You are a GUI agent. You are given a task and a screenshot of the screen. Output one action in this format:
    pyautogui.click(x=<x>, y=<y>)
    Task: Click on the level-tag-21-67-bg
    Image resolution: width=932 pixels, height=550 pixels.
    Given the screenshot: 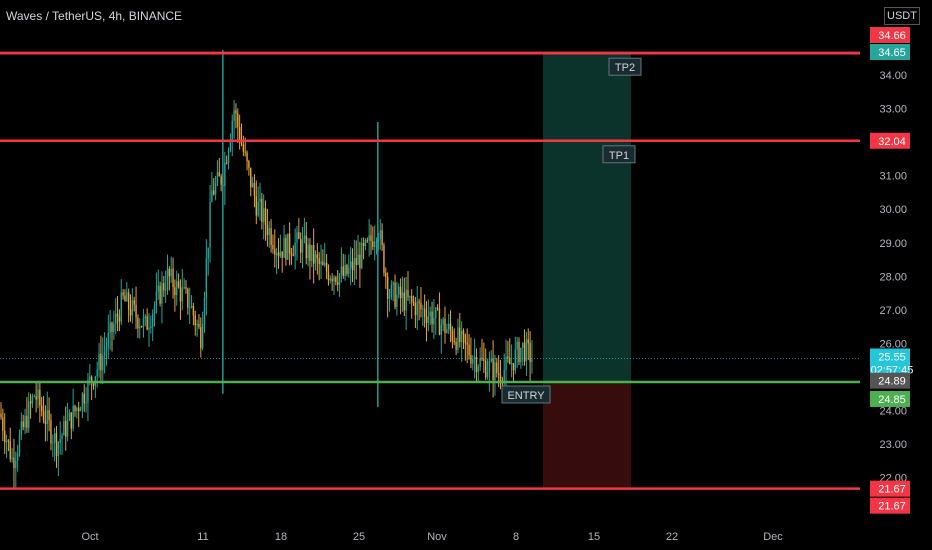 What is the action you would take?
    pyautogui.click(x=890, y=488)
    